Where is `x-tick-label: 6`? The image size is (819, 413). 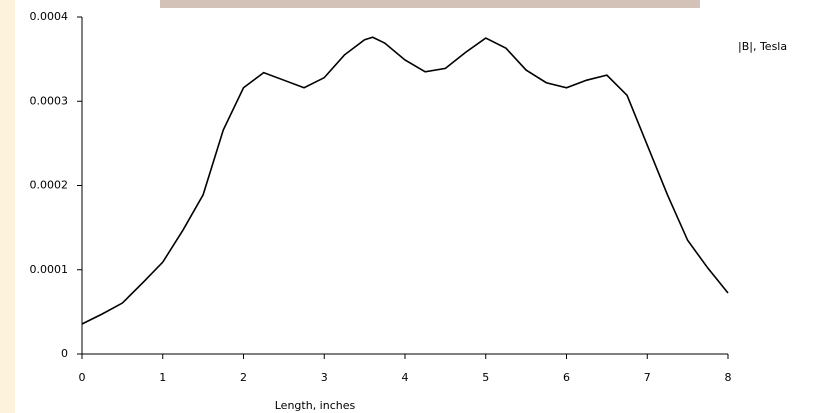 x-tick-label: 6 is located at coordinates (566, 377).